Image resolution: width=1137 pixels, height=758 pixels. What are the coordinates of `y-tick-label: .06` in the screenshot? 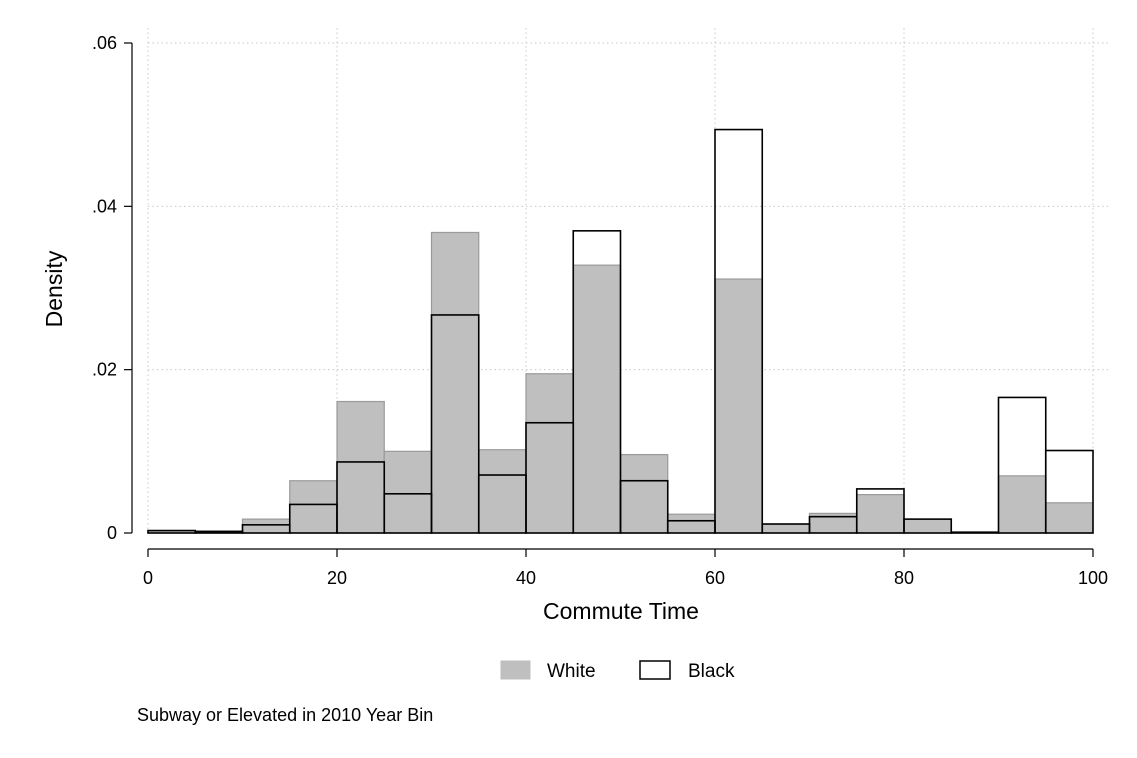 It's located at (104, 43).